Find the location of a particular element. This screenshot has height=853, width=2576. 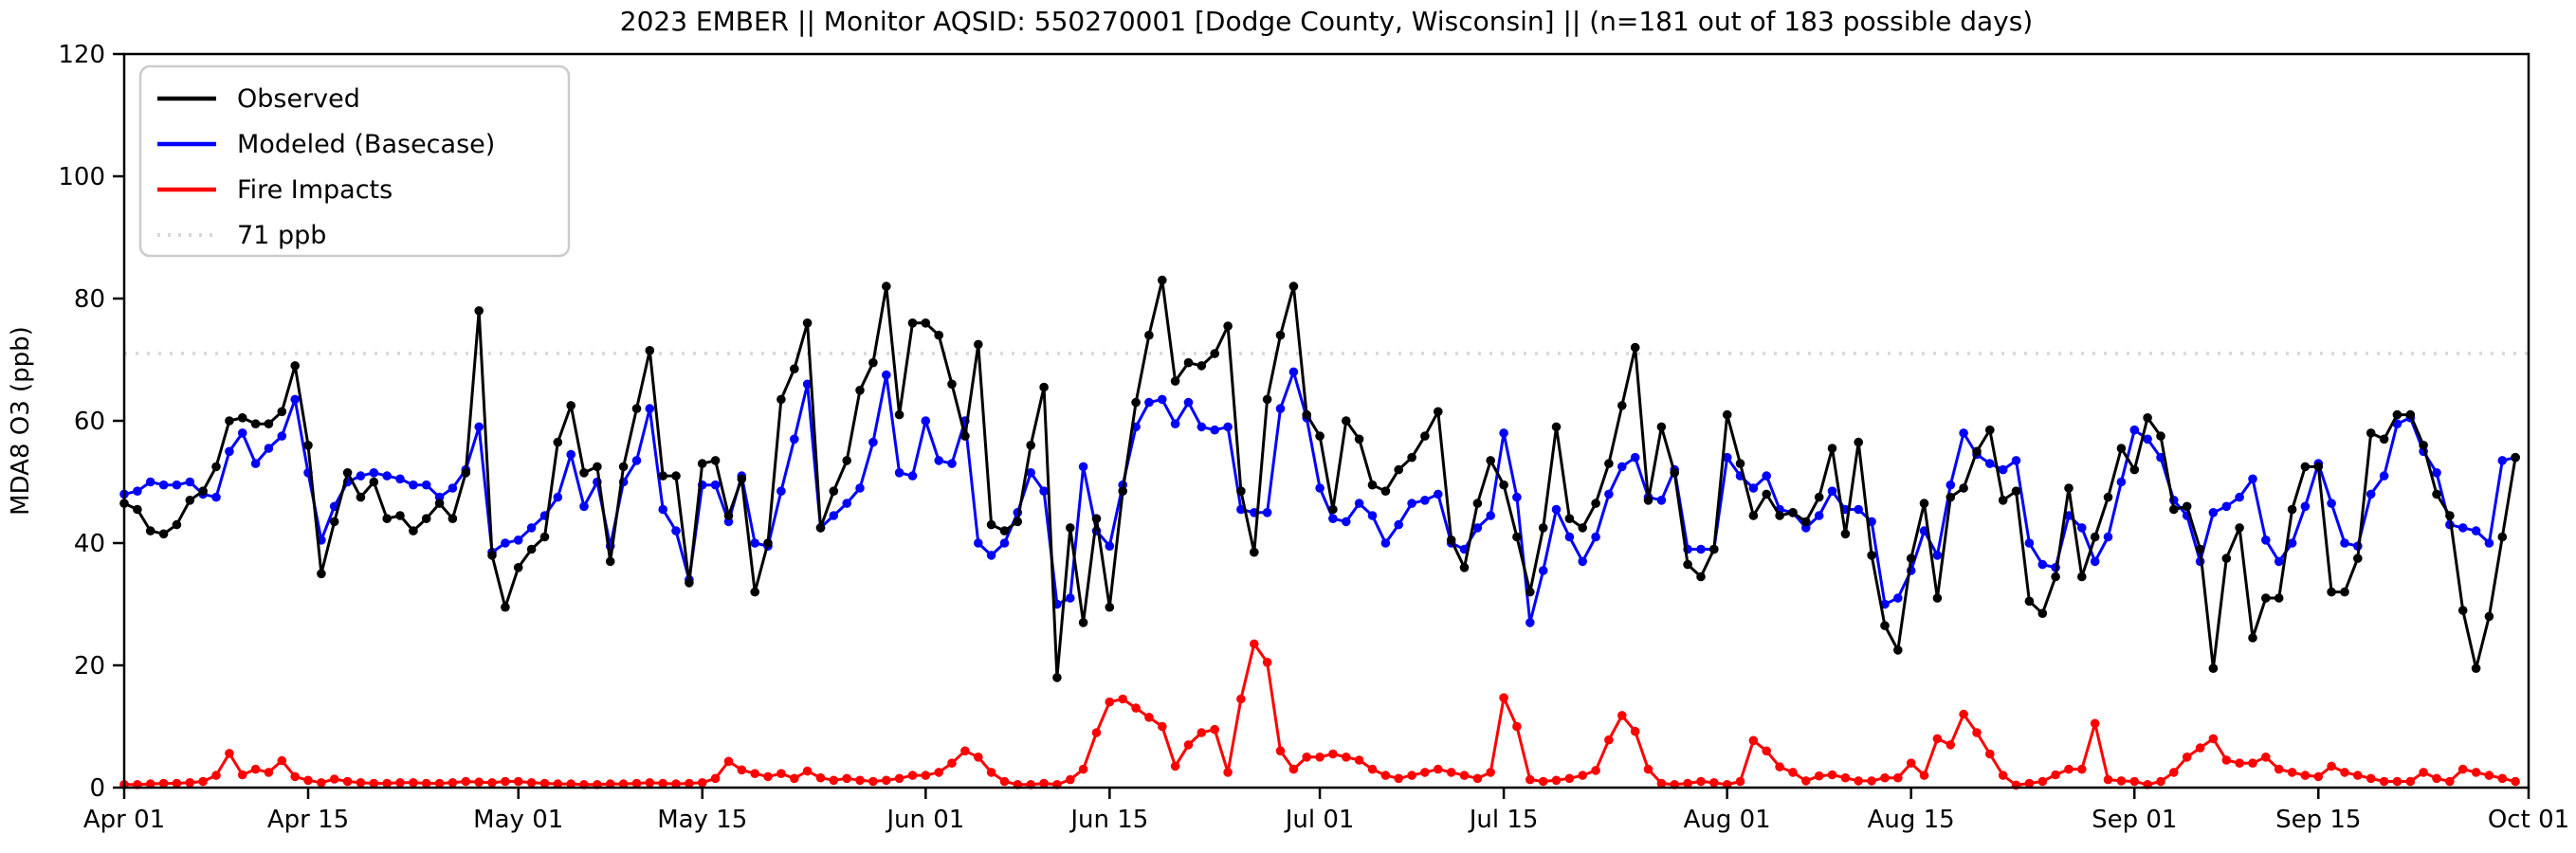

x-tick-label: Aug 01 is located at coordinates (1727, 820).